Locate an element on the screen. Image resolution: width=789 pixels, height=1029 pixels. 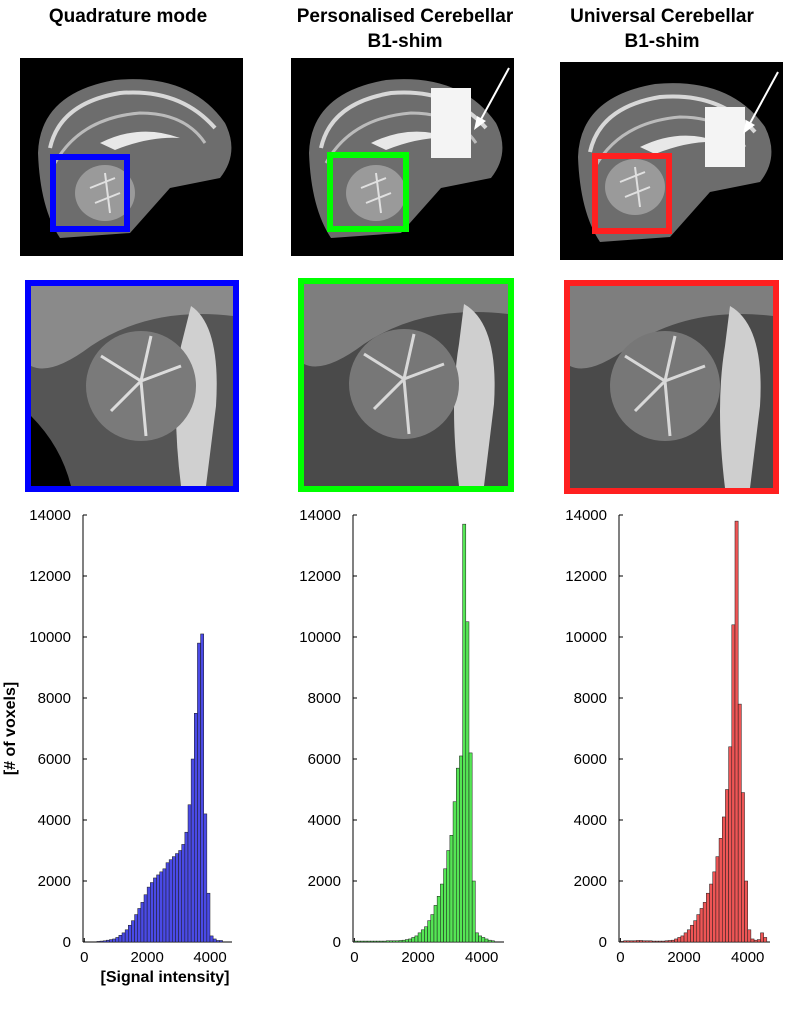
y-tick-label: 2000 is located at coordinates (324, 881).